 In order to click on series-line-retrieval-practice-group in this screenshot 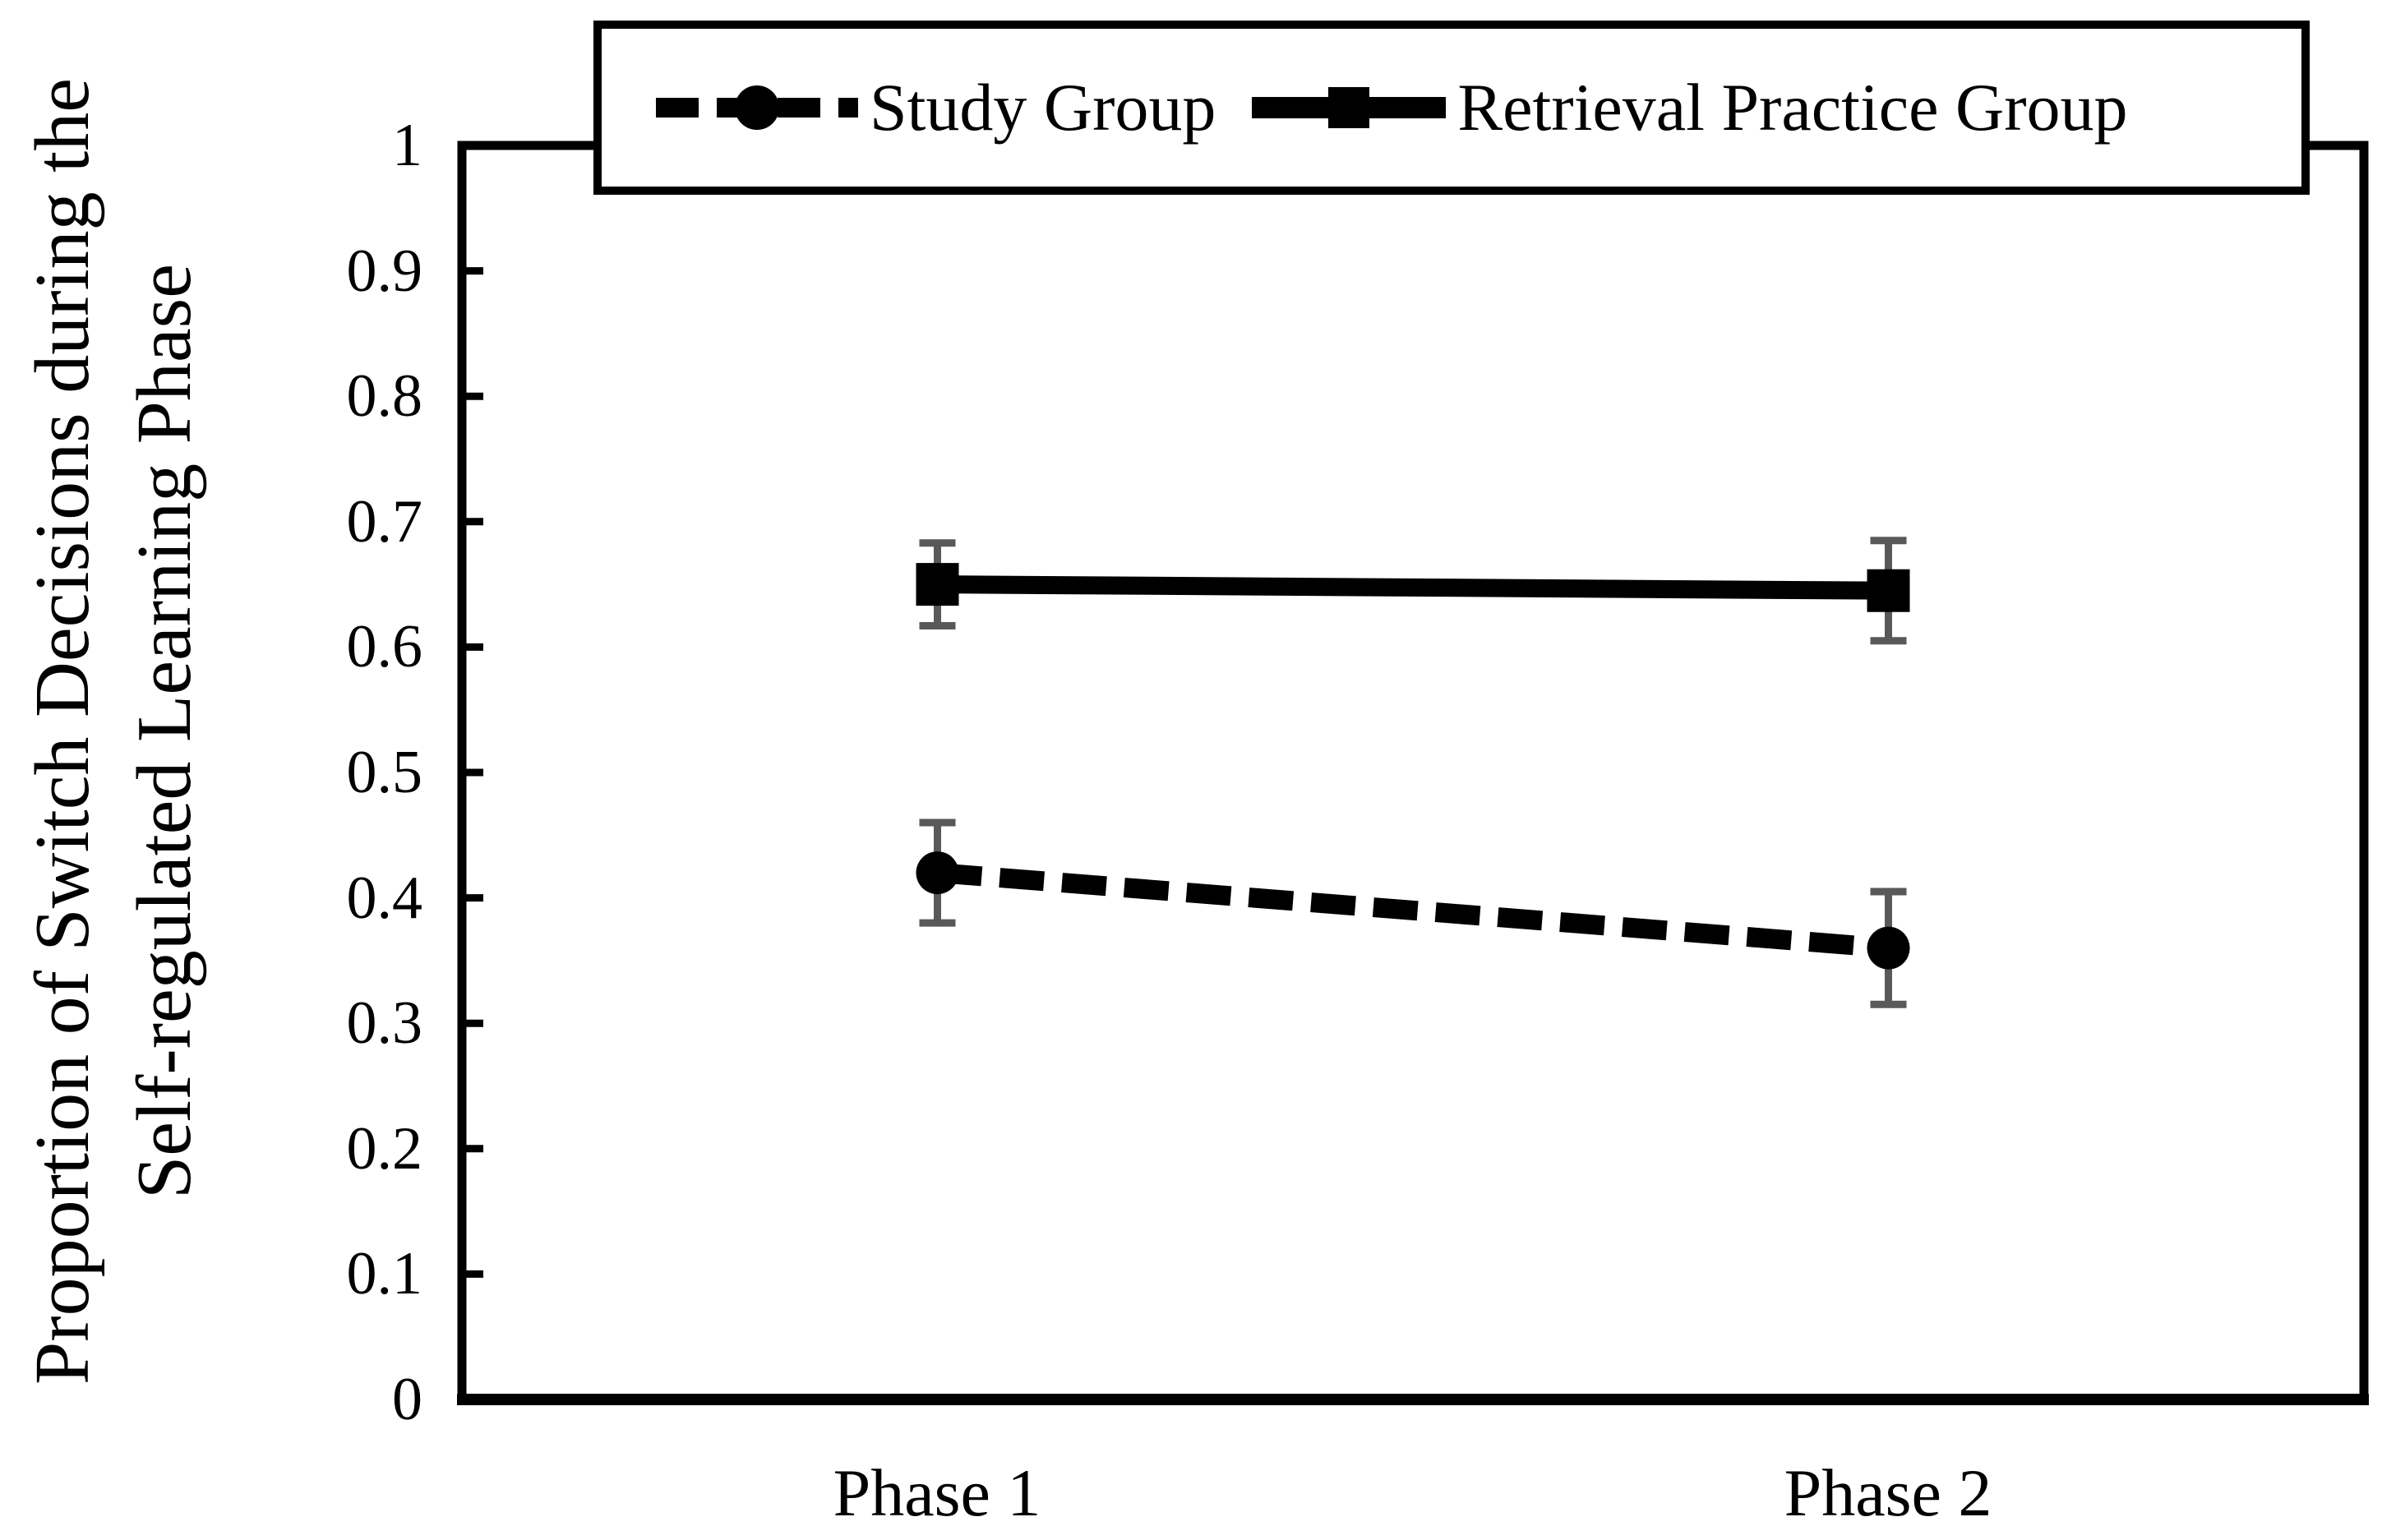, I will do `click(1413, 587)`.